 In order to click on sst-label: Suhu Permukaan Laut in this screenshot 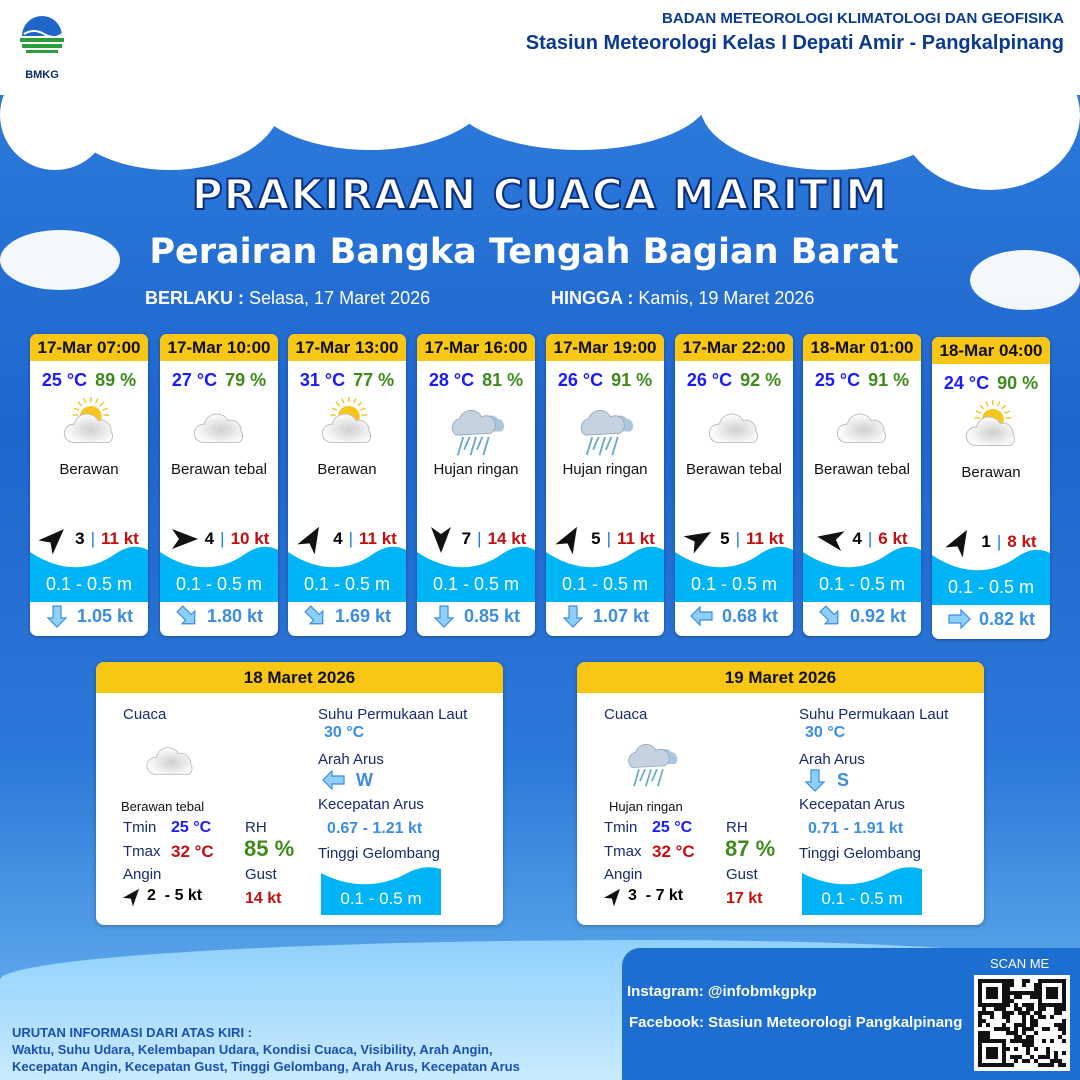, I will do `click(874, 714)`.